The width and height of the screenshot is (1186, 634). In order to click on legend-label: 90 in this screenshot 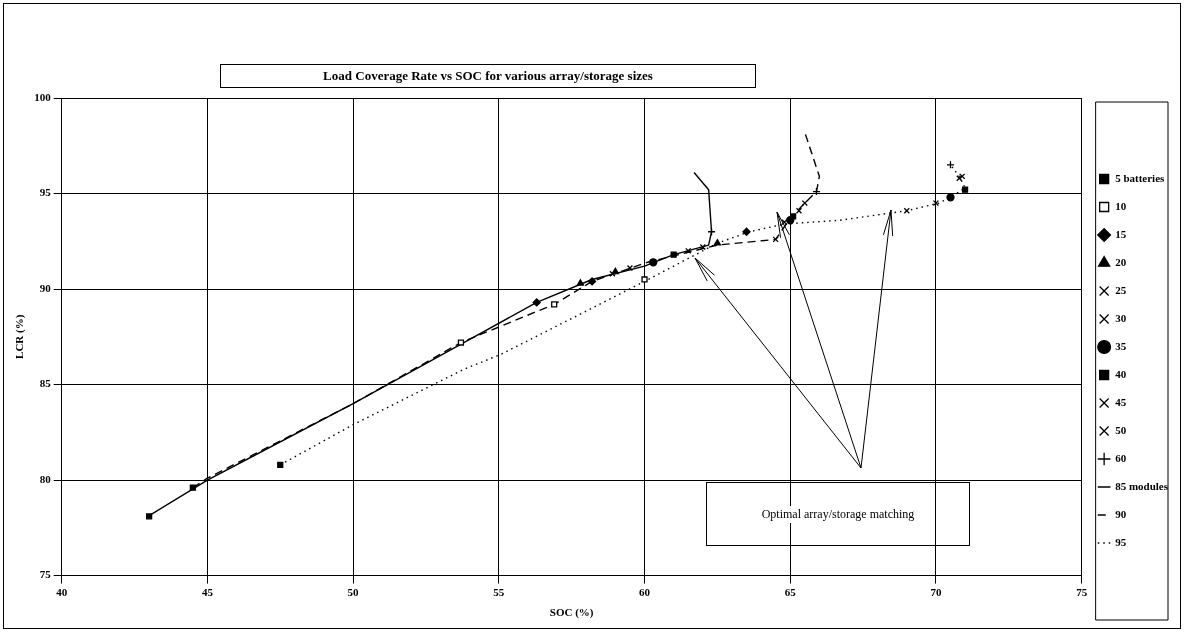, I will do `click(1121, 513)`.